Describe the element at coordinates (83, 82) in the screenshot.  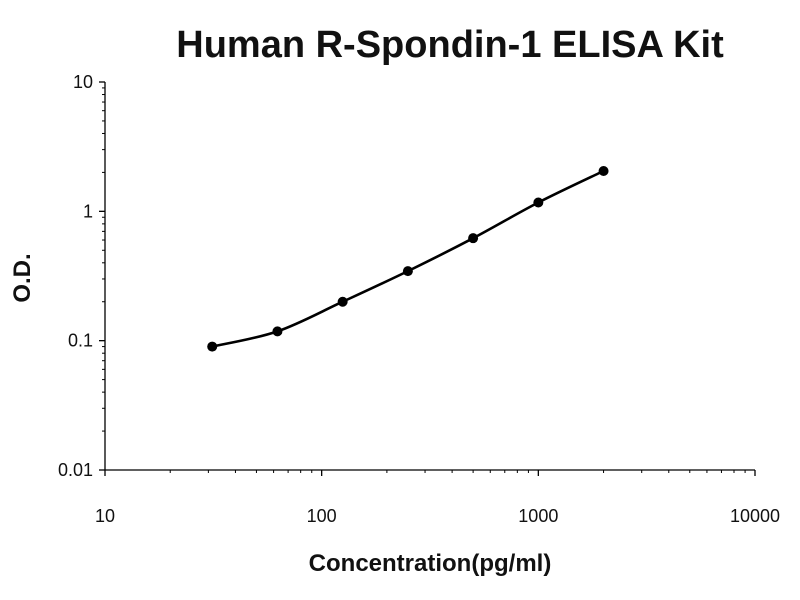
I see `y-tick-label: 10` at that location.